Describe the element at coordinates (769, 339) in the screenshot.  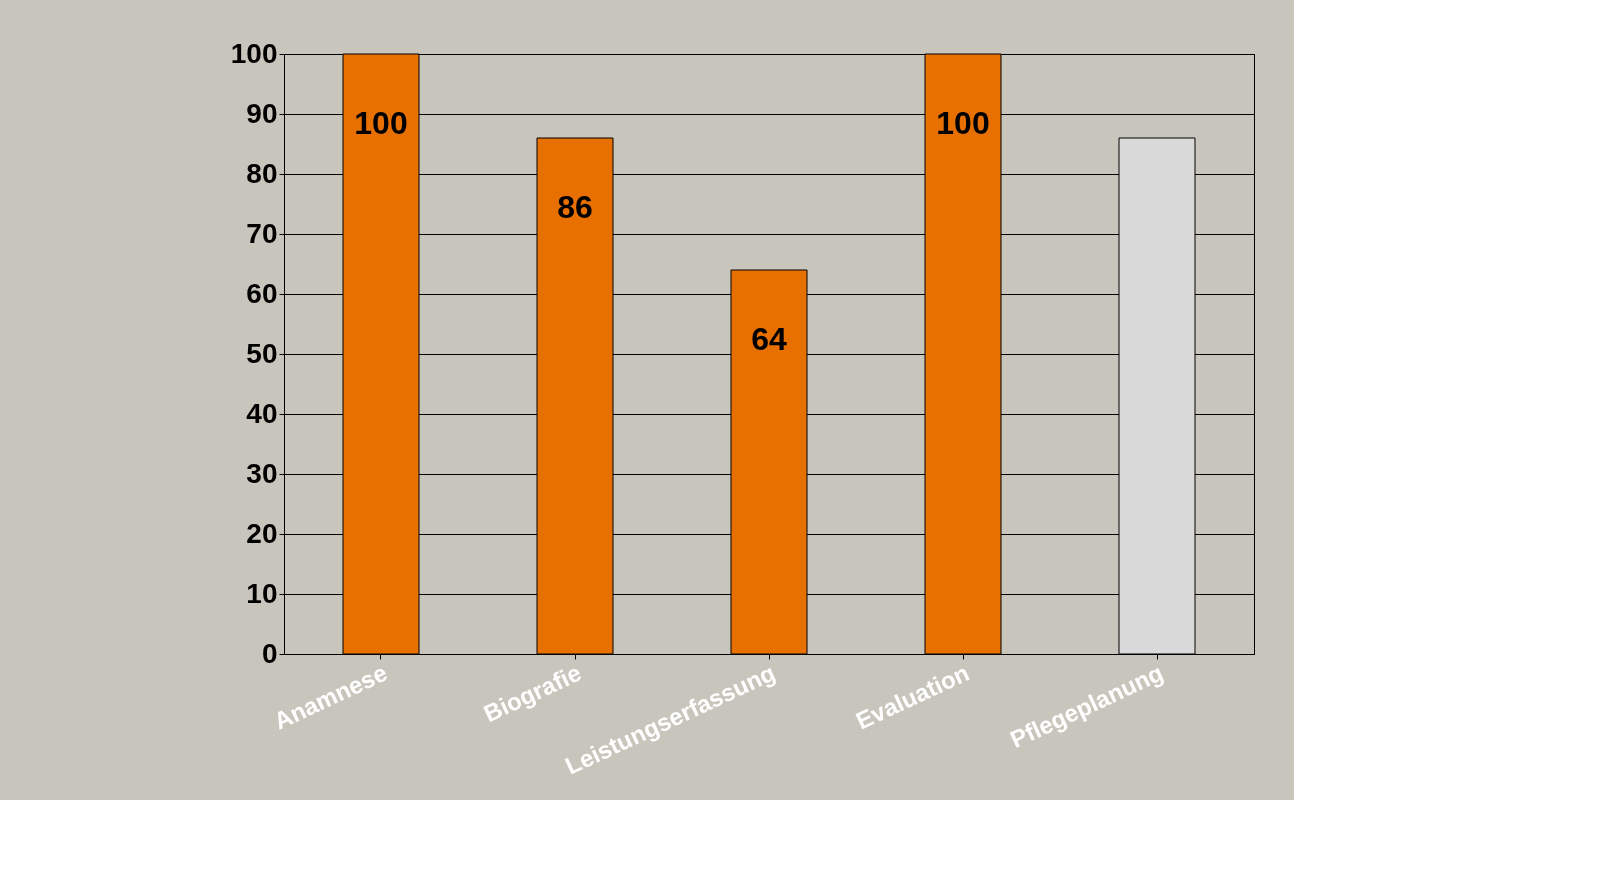
I see `data-label: 64` at that location.